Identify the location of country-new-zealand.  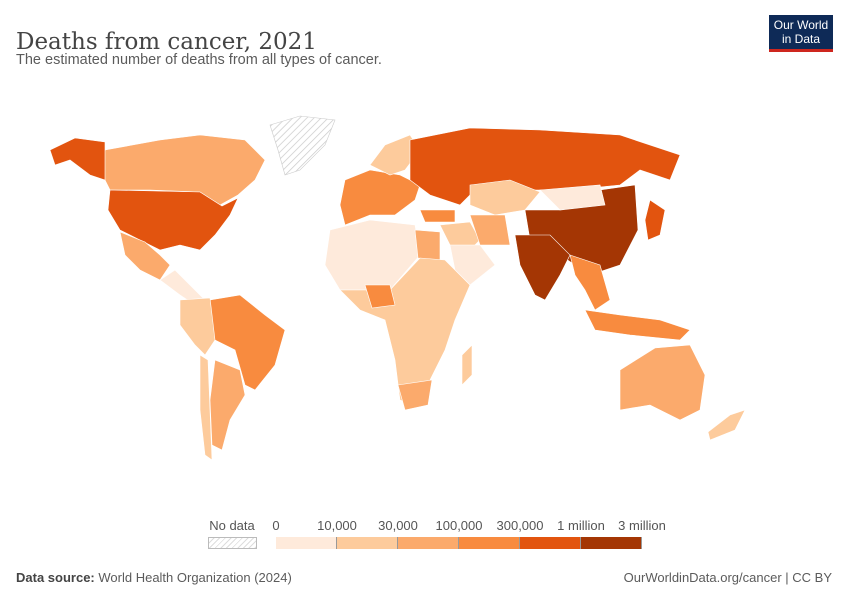
(726, 425).